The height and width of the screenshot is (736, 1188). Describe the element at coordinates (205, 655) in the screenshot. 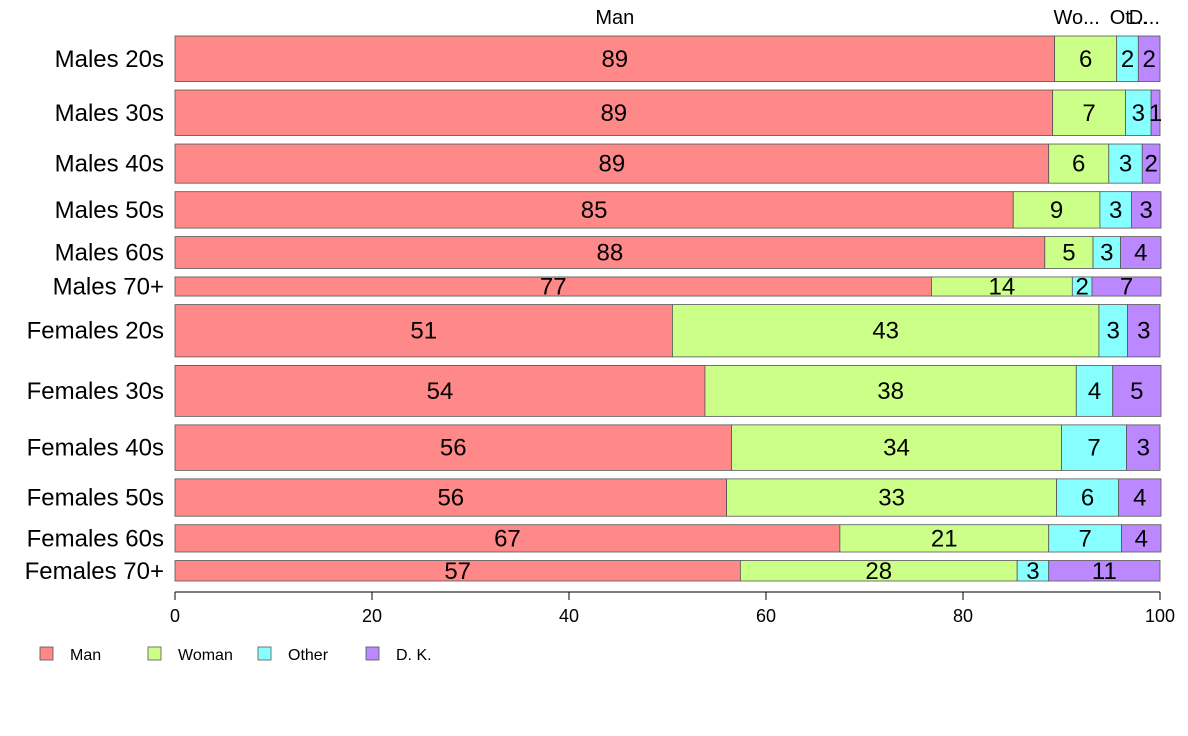

I see `legend-label-woman: Woman` at that location.